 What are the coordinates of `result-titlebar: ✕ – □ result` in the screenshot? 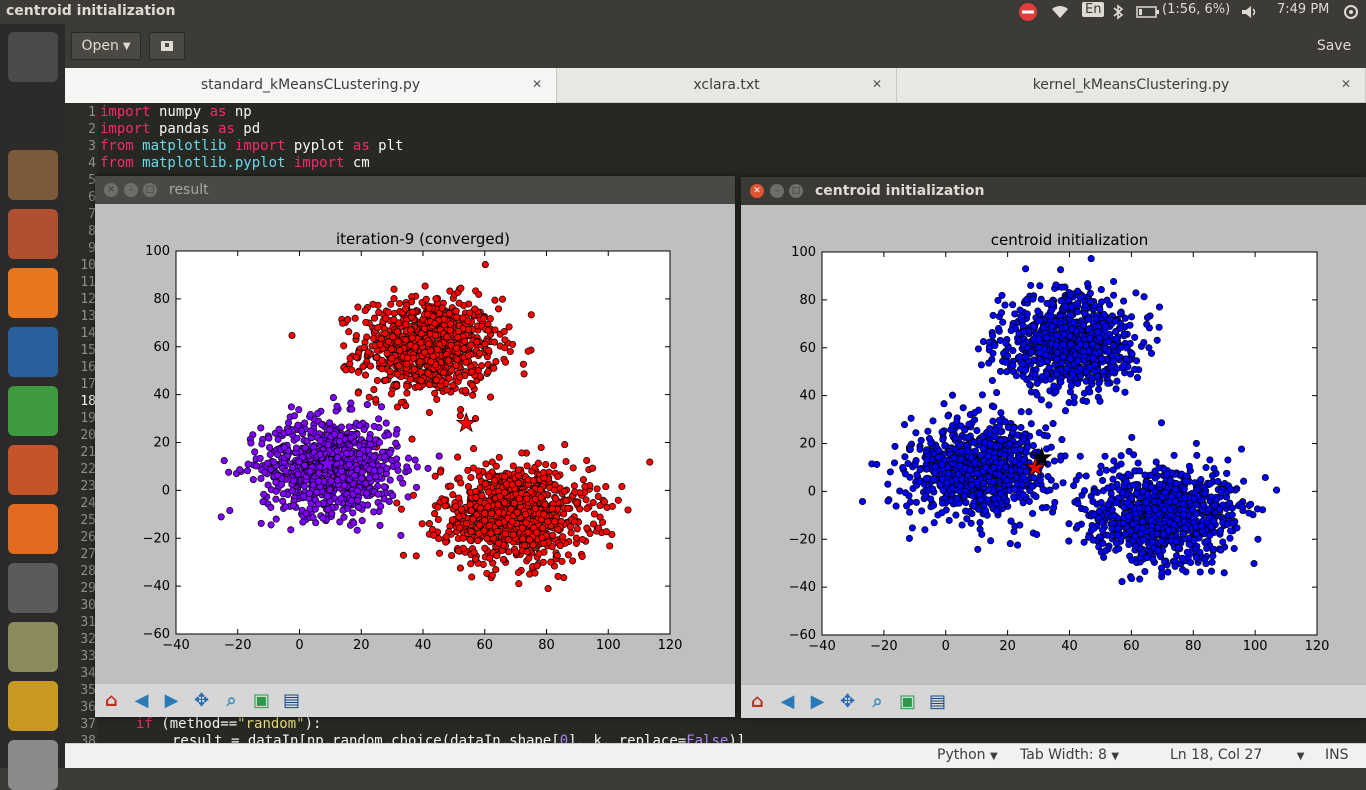 It's located at (415, 190).